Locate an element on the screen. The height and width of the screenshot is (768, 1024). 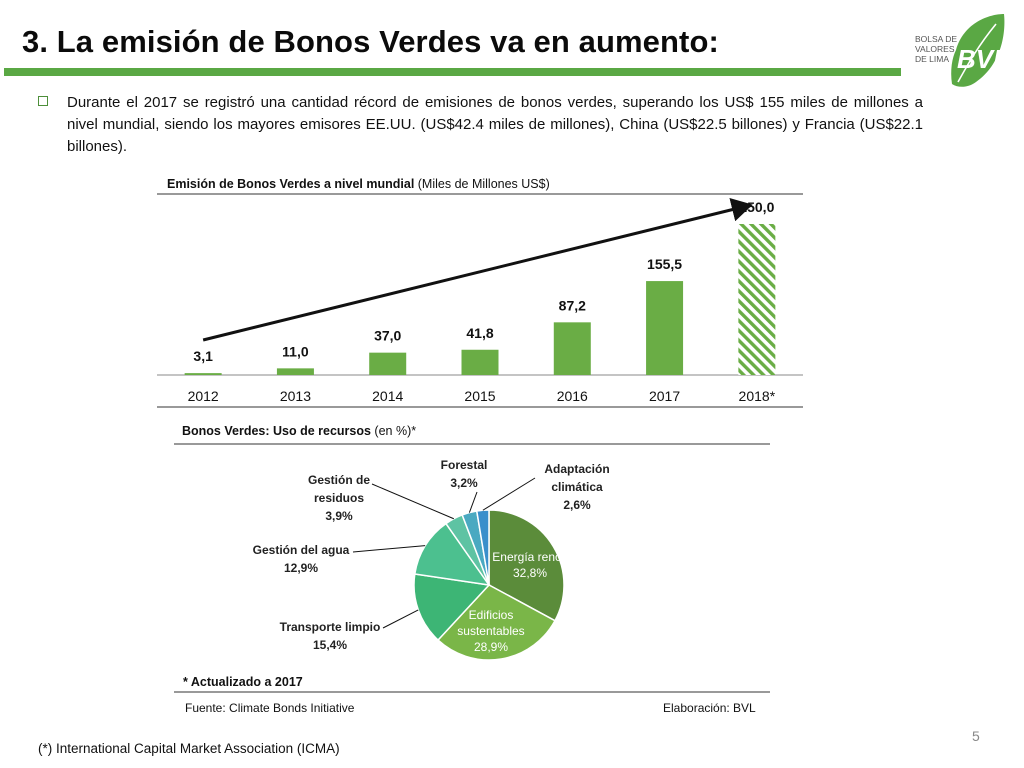
bar-2013 is located at coordinates (295, 371).